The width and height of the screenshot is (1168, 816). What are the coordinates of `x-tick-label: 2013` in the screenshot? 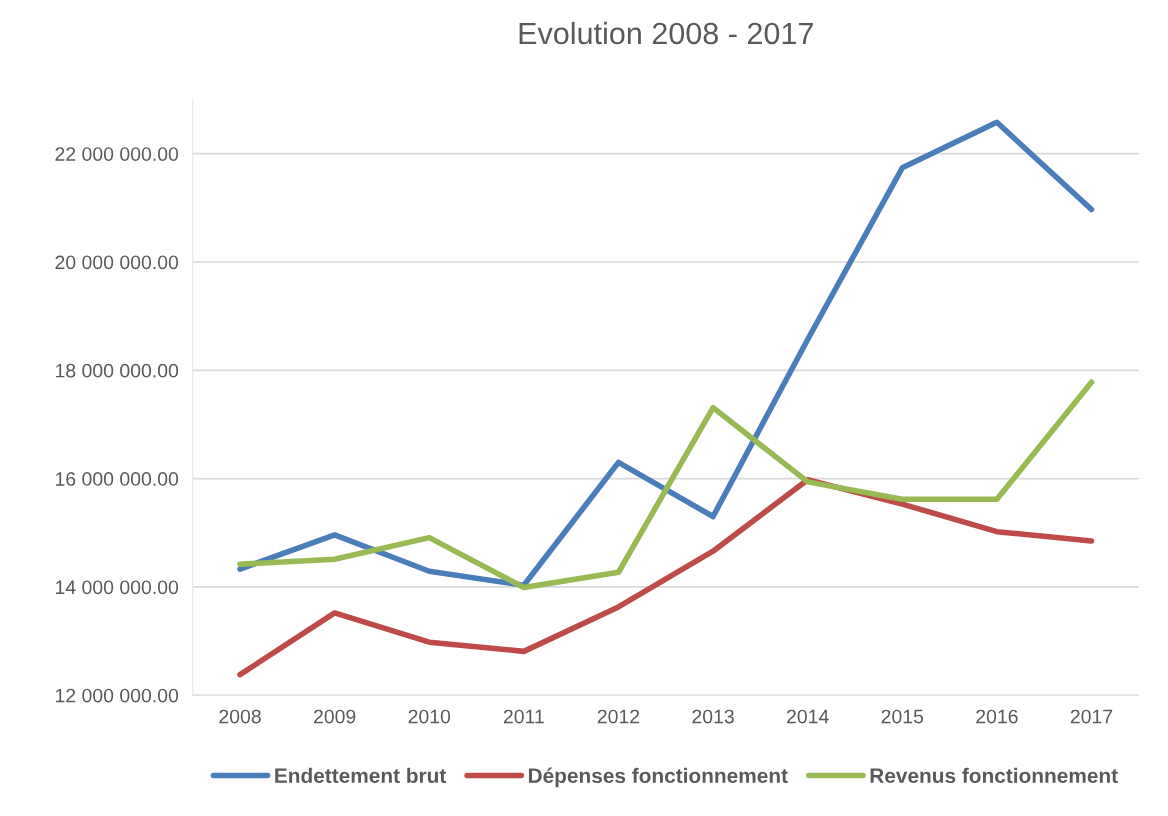 It's located at (713, 716).